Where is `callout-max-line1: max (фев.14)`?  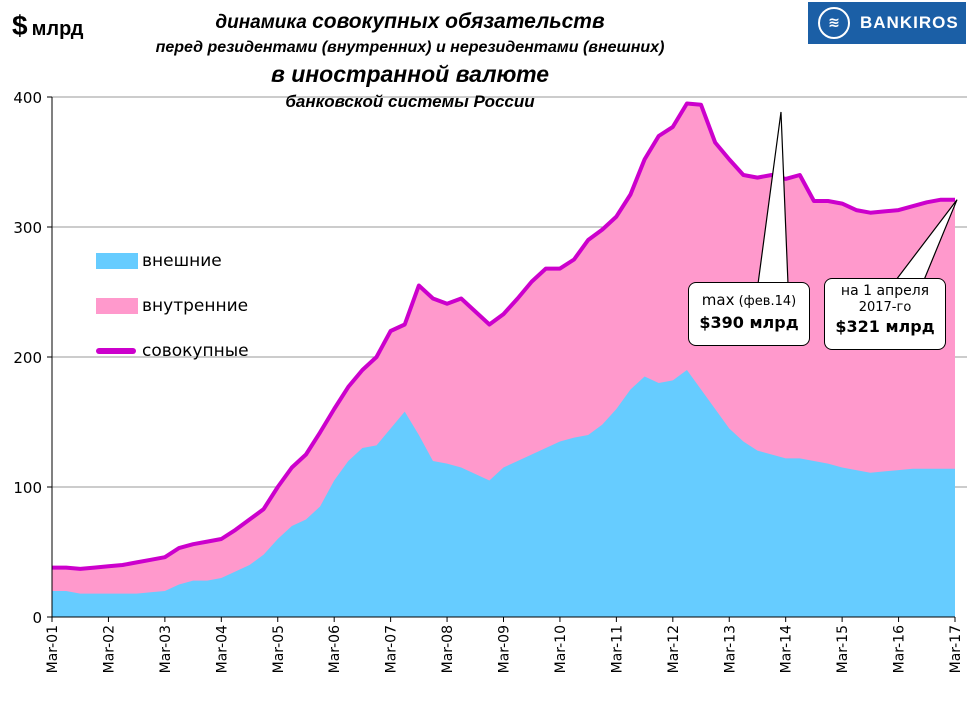 callout-max-line1: max (фев.14) is located at coordinates (749, 297).